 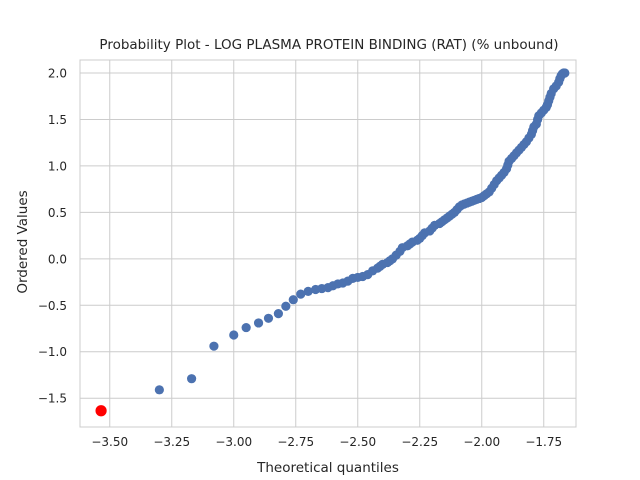 What do you see at coordinates (57, 74) in the screenshot?
I see `y-tick-label: 2.0` at bounding box center [57, 74].